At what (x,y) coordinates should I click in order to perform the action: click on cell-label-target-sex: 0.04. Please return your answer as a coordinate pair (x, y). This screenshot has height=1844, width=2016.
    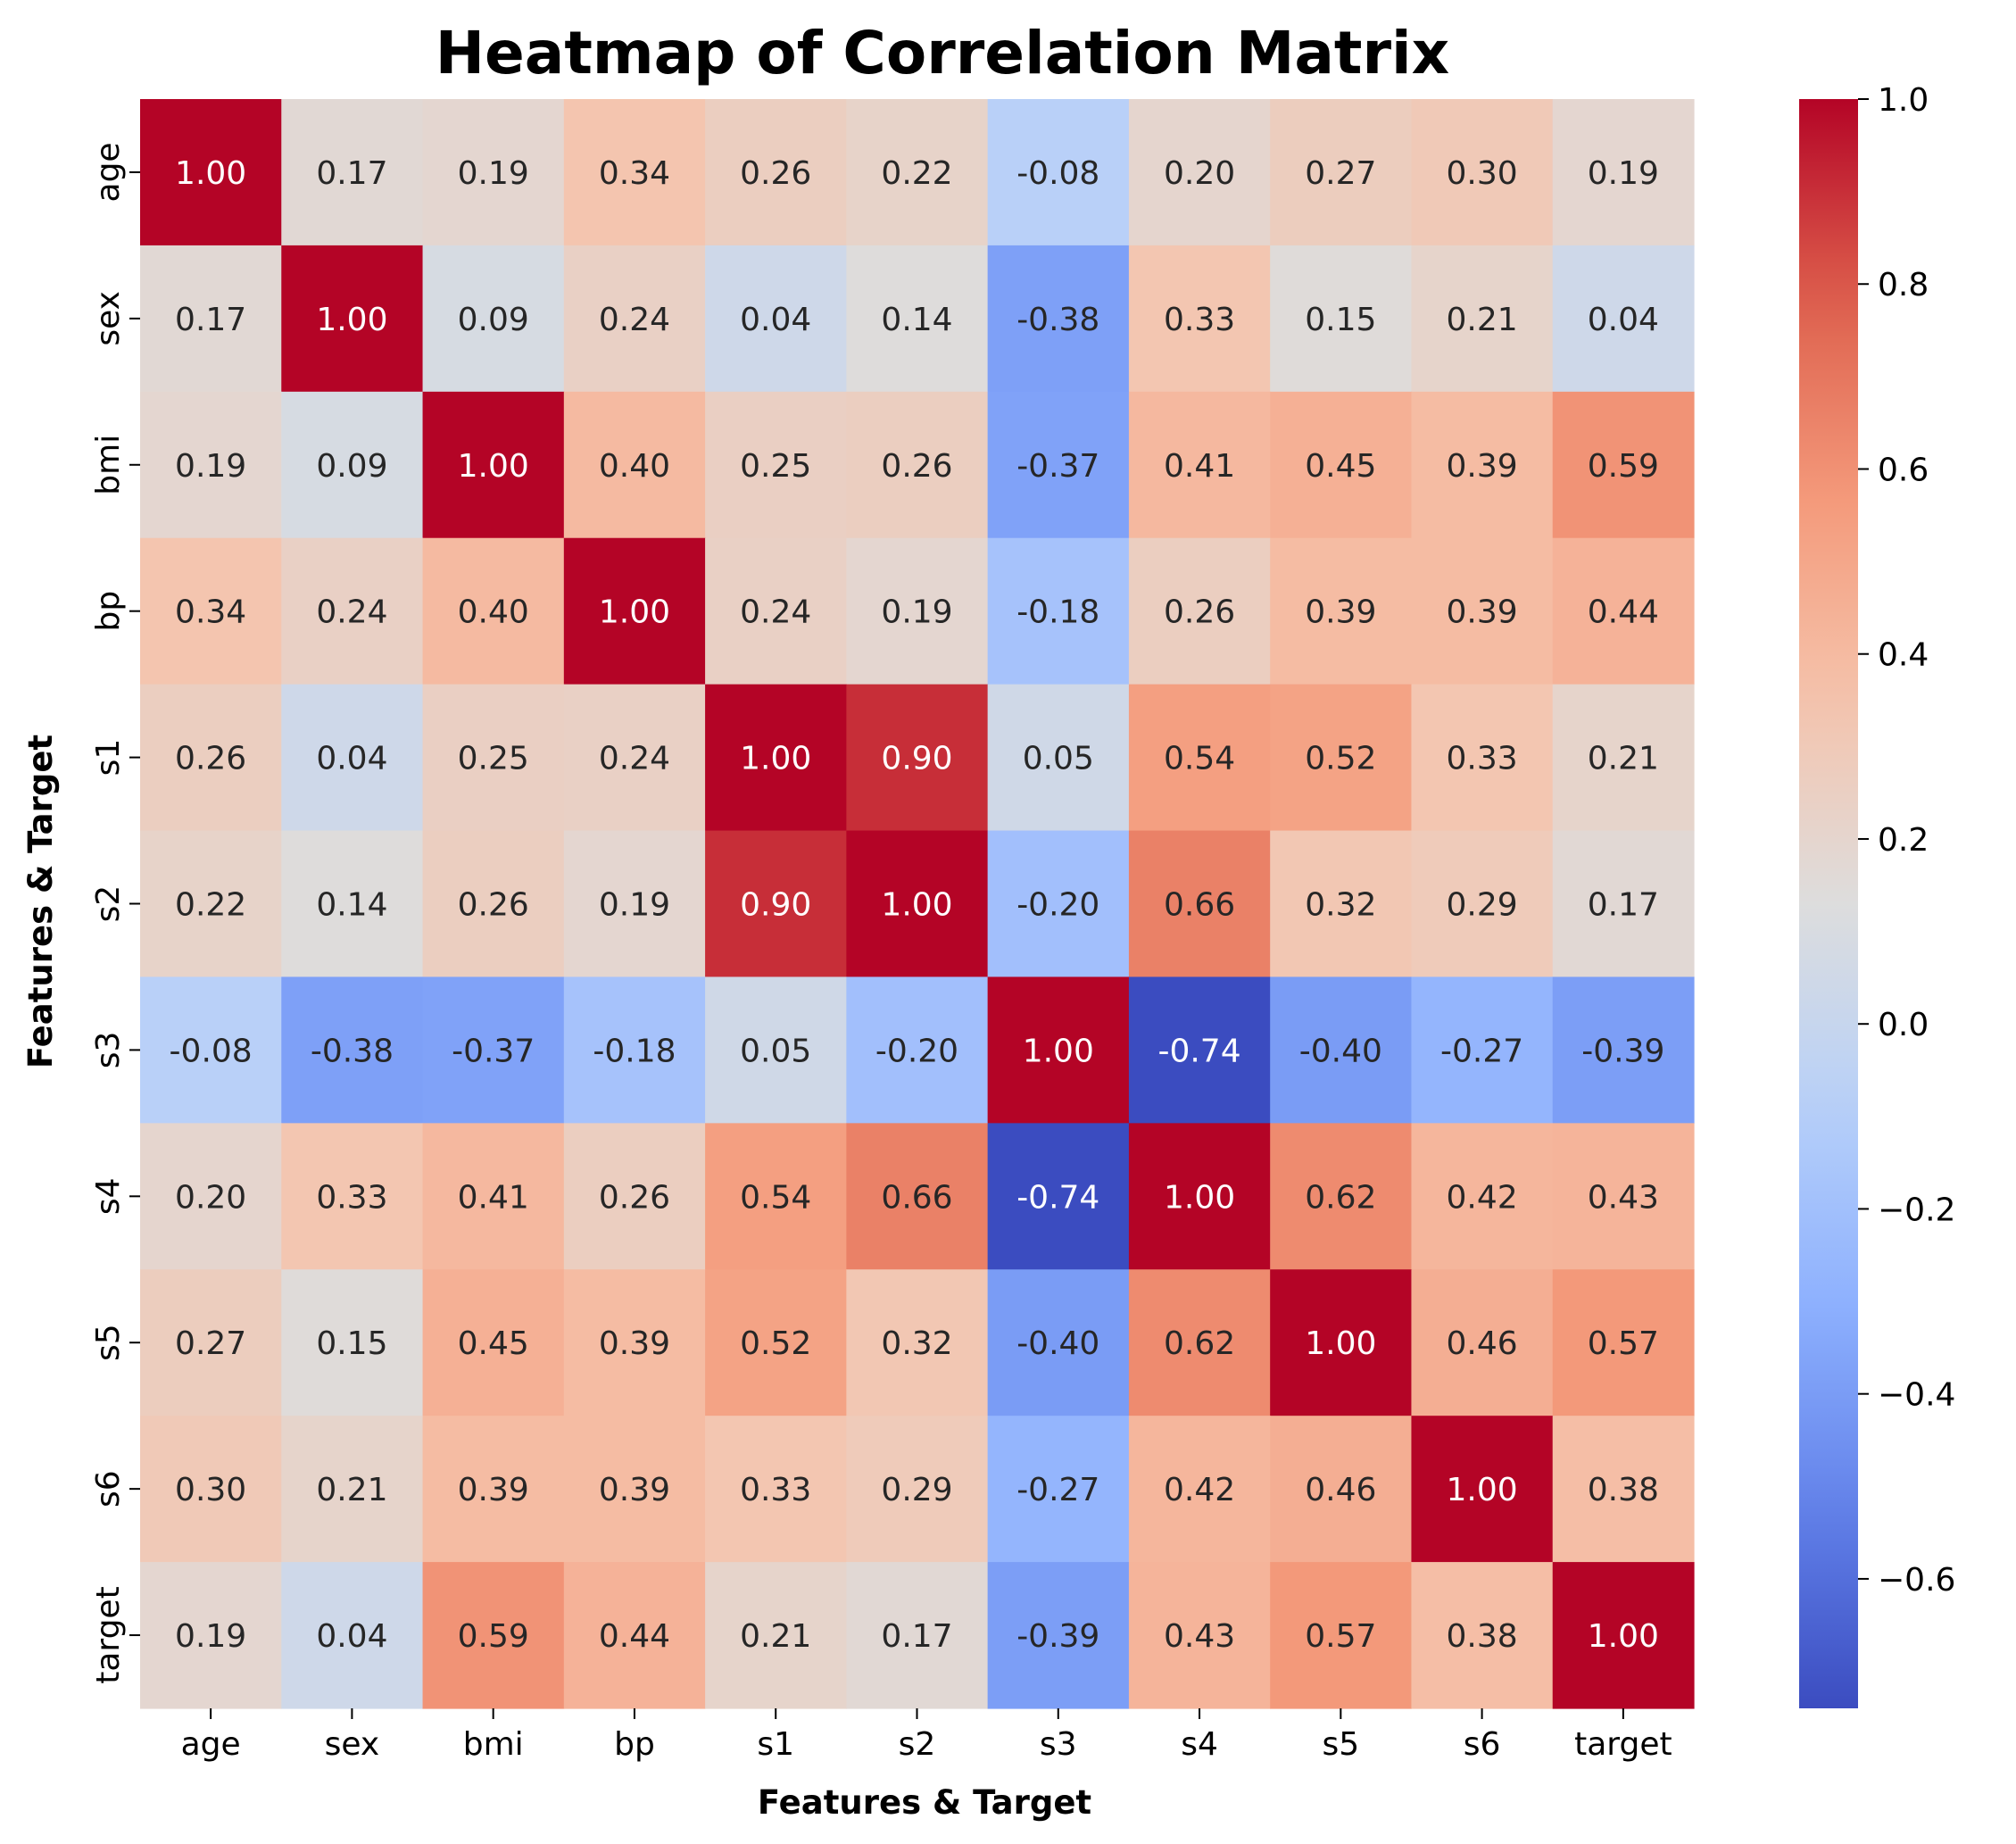
    Looking at the image, I should click on (351, 1636).